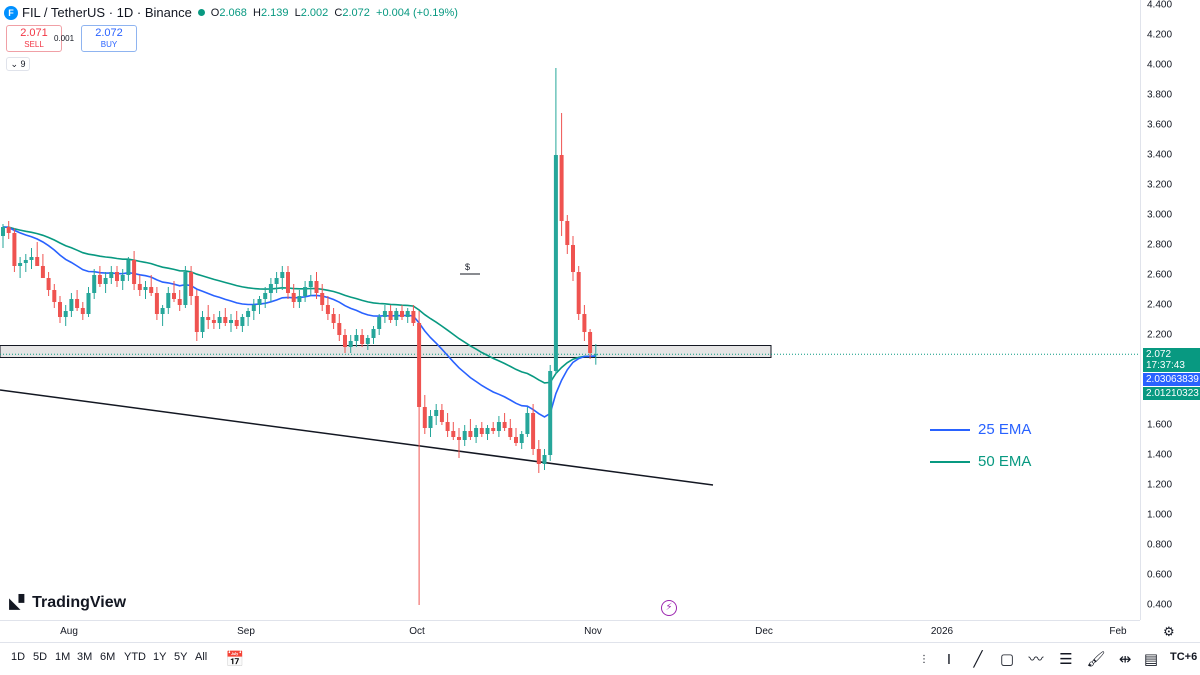 This screenshot has height=675, width=1200. I want to click on range-6m-button: 6M, so click(108, 657).